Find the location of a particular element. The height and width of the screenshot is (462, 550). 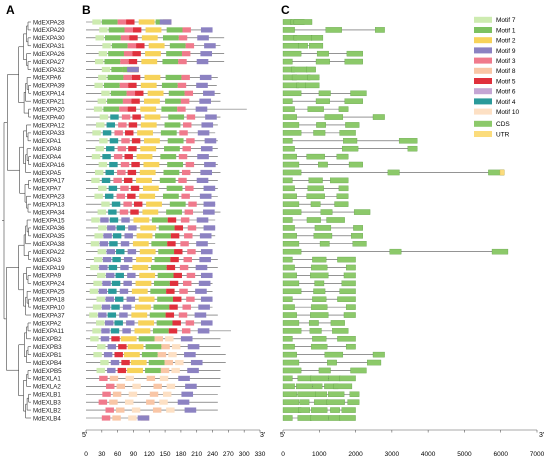

gene-label: MdEXPA6 is located at coordinates (47, 78).